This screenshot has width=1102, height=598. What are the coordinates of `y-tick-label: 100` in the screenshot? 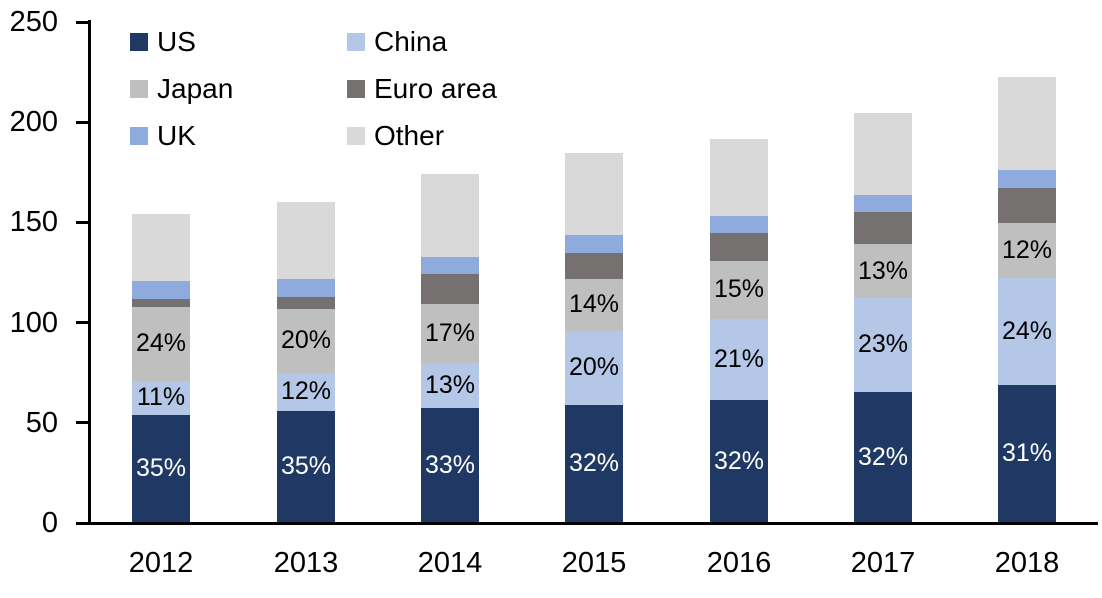 It's located at (33, 322).